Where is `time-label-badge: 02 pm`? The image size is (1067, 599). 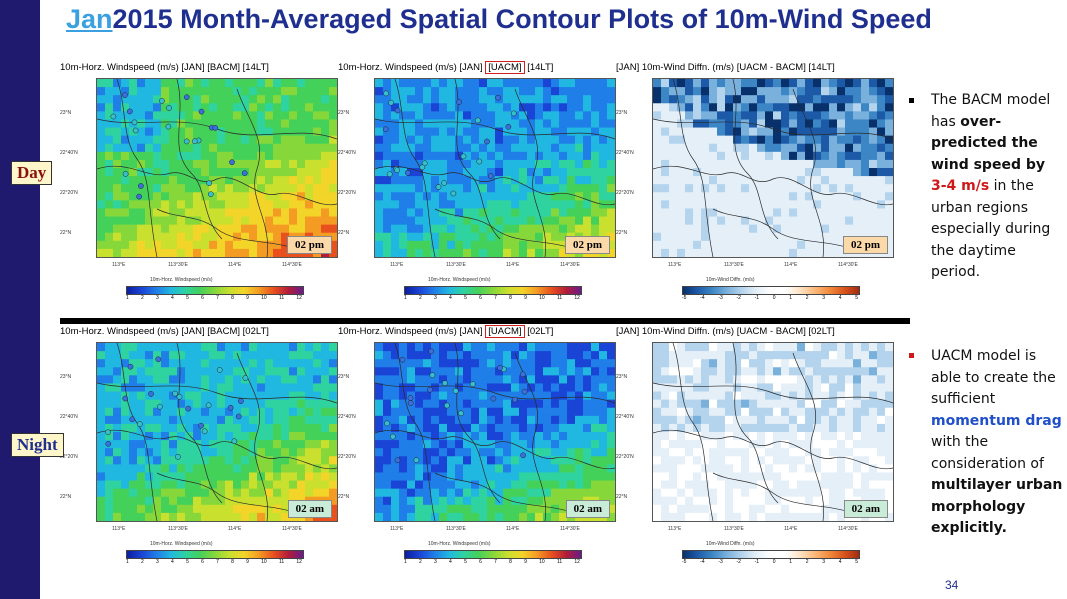
time-label-badge: 02 pm is located at coordinates (309, 245).